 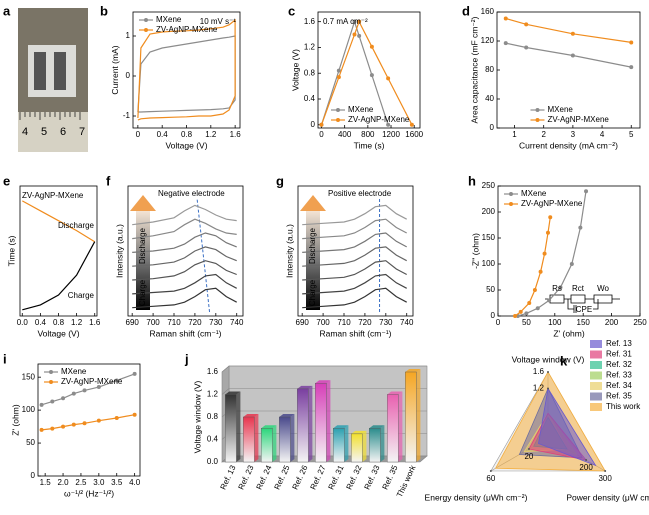 I want to click on x-tick-label: 250, so click(x=640, y=322).